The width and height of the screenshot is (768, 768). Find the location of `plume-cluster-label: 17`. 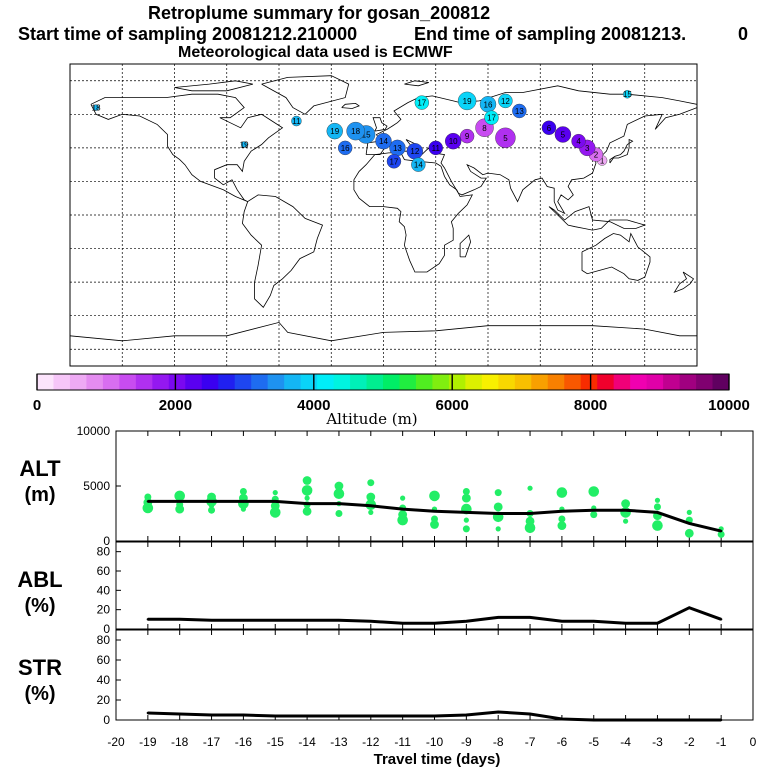

plume-cluster-label: 17 is located at coordinates (421, 103).